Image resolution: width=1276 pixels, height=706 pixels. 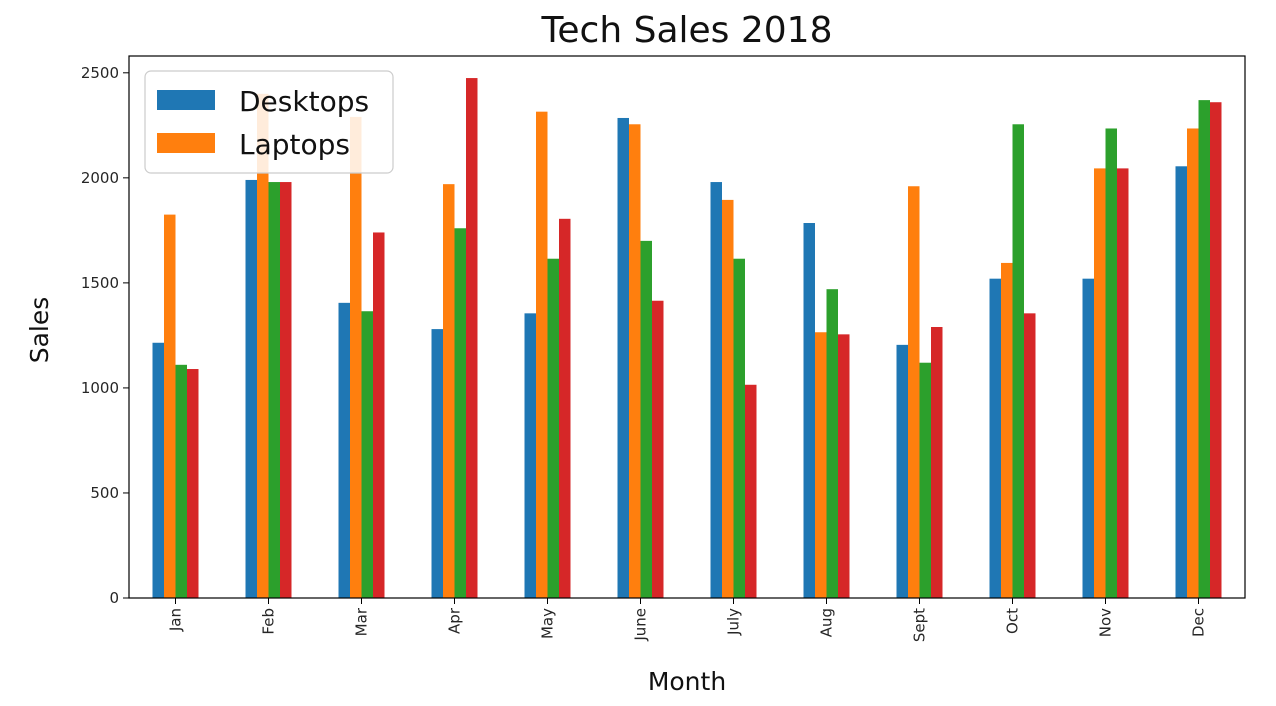 I want to click on y-tick-label: 0, so click(x=114, y=598).